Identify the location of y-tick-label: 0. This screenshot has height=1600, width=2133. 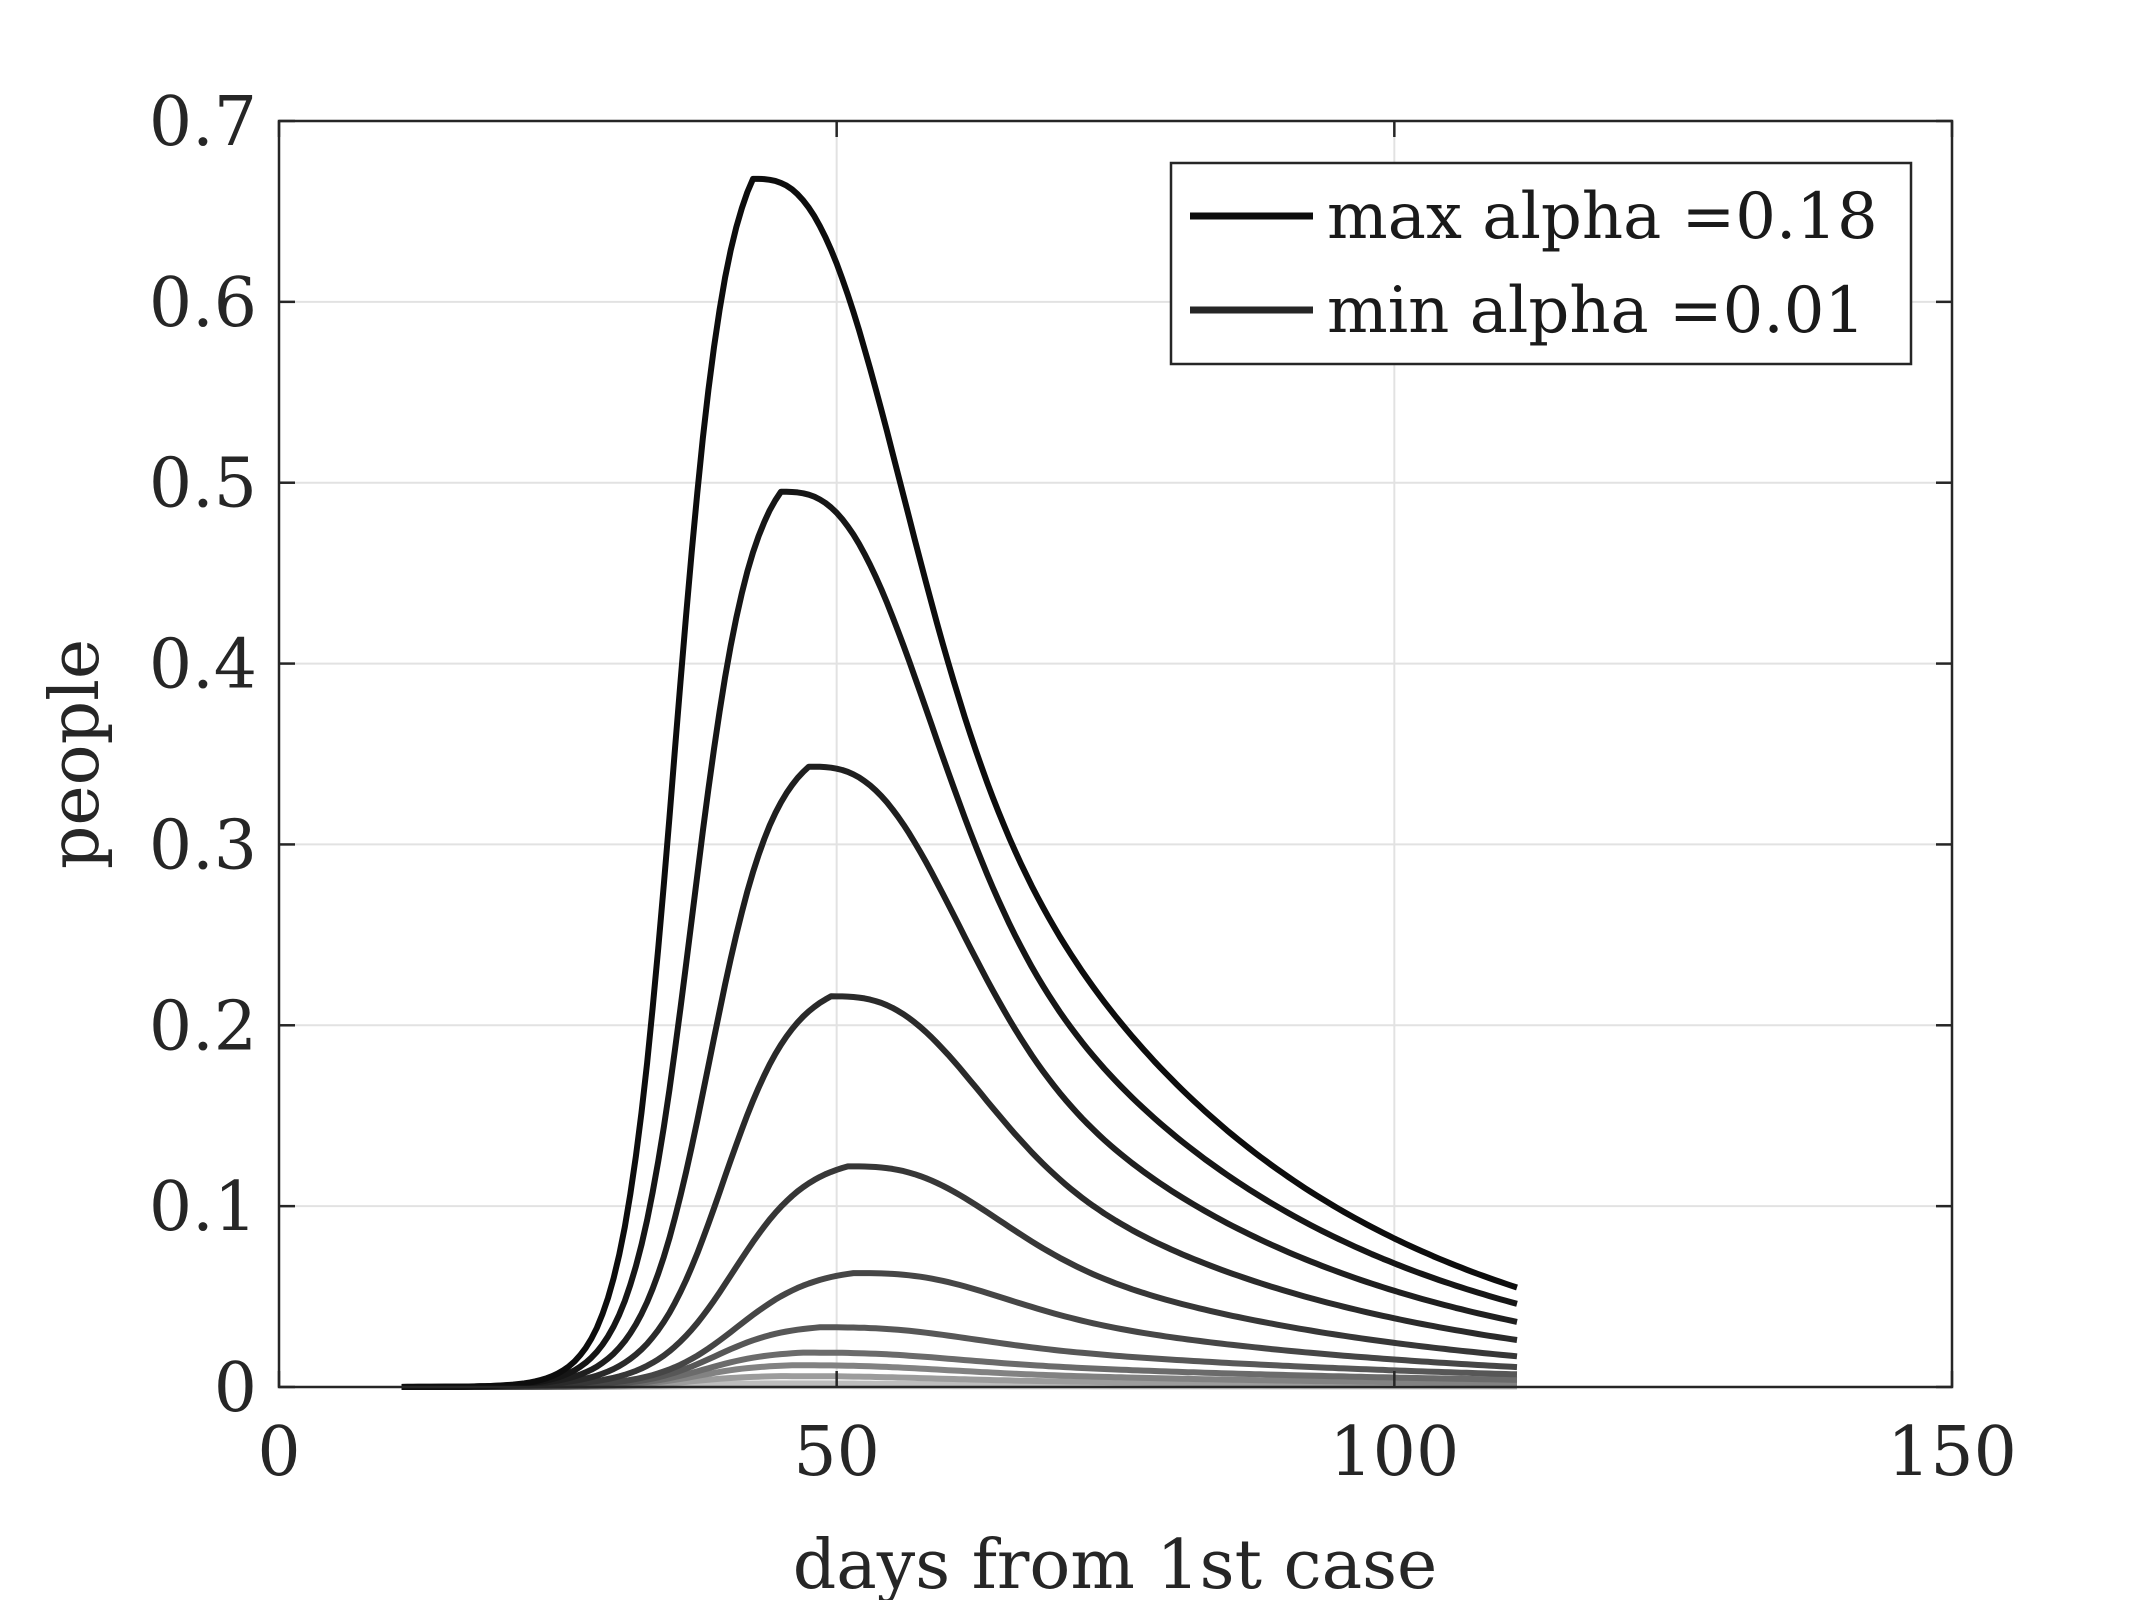
(235, 1388).